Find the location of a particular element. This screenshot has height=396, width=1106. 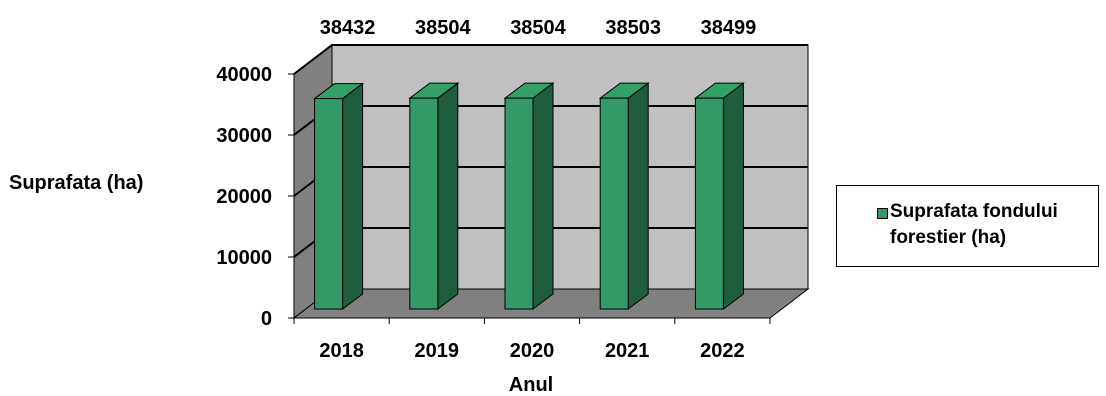

legend-label: Suprafata fondului forestier (ha) is located at coordinates (974, 224).